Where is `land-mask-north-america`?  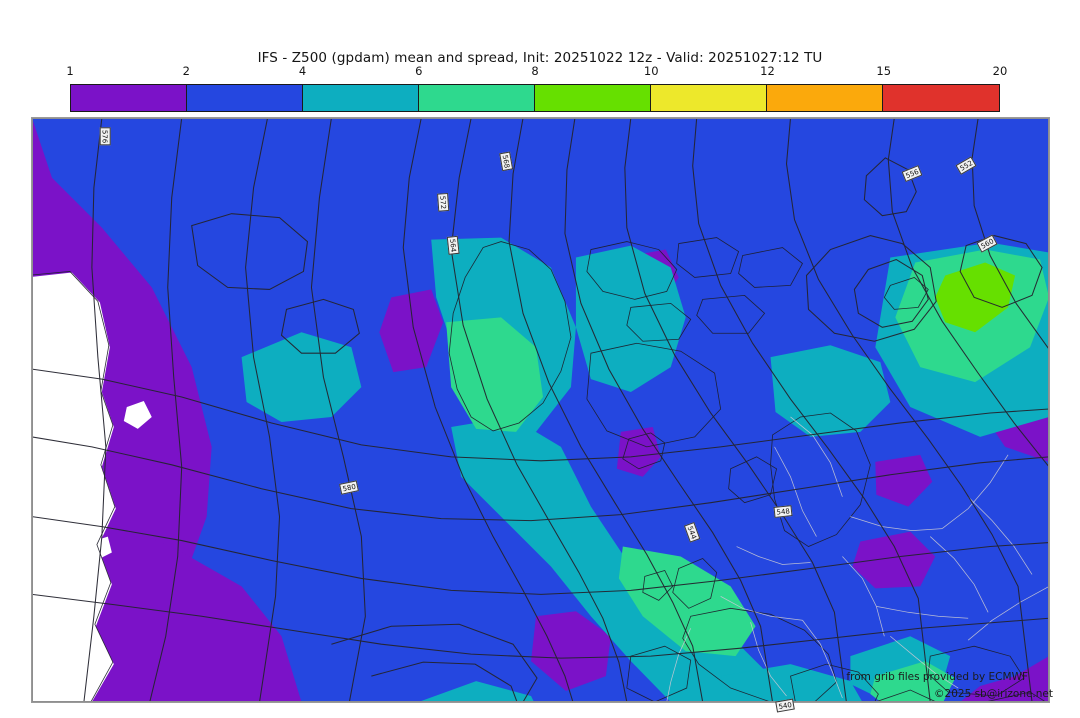 land-mask-north-america is located at coordinates (92, 487).